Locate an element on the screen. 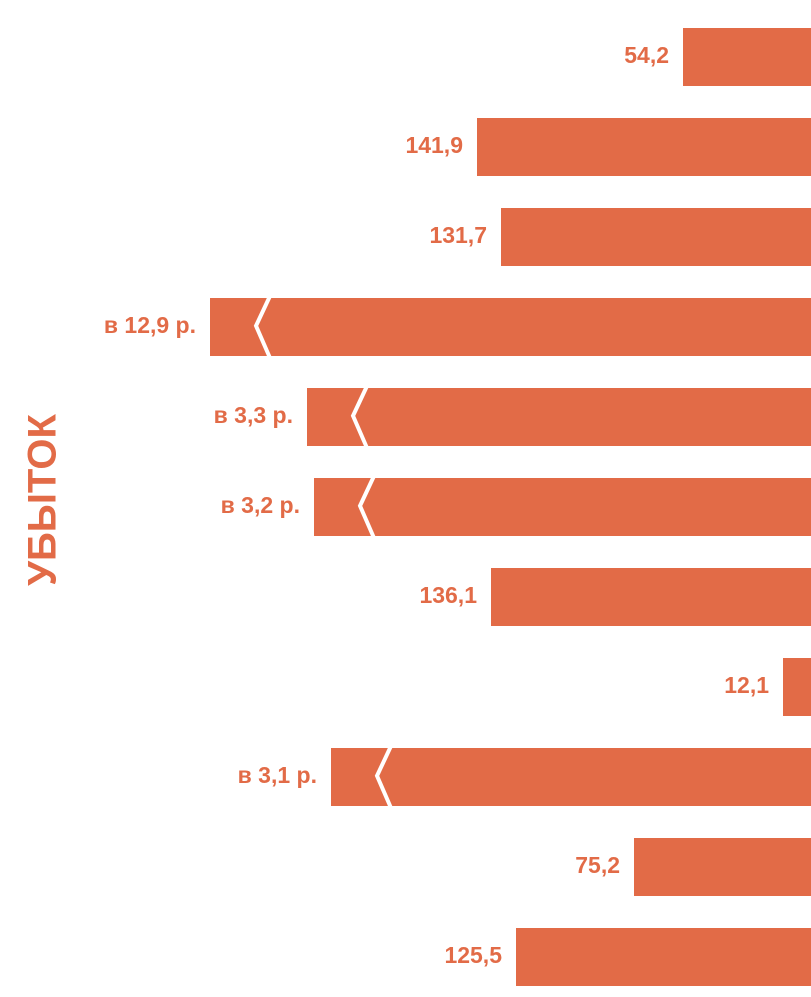 Image resolution: width=811 pixels, height=997 pixels. side-label-loss: УБЫТОК is located at coordinates (43, 500).